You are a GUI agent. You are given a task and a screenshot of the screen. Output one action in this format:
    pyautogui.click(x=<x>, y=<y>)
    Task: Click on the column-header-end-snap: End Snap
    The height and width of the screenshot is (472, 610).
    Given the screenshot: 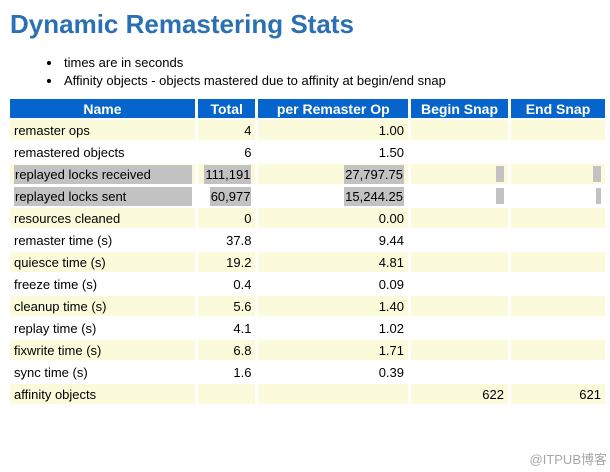 What is the action you would take?
    pyautogui.click(x=557, y=108)
    